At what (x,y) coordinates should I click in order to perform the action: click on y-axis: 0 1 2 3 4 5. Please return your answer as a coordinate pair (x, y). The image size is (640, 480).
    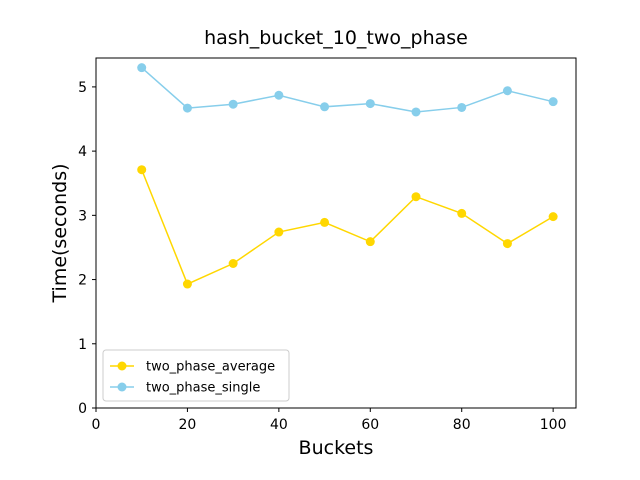
    Looking at the image, I should click on (87, 248).